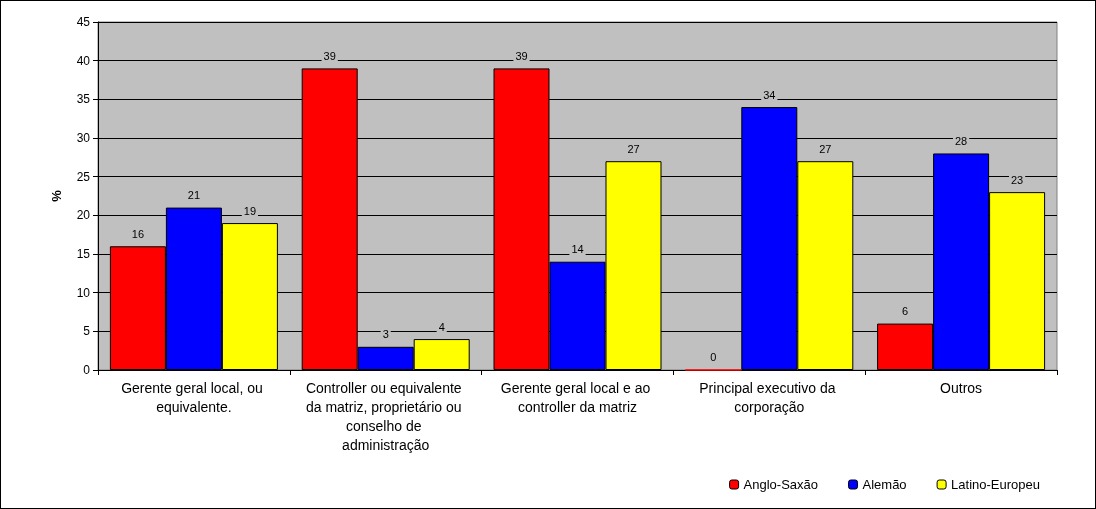 The width and height of the screenshot is (1096, 509). What do you see at coordinates (961, 387) in the screenshot?
I see `x-tick-label: Outros` at bounding box center [961, 387].